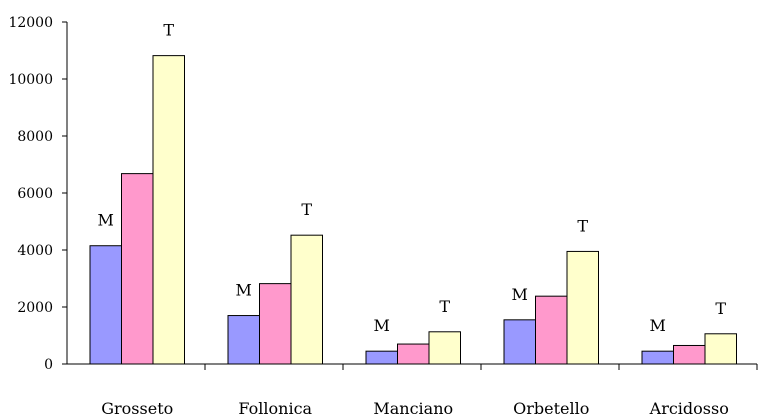 This screenshot has height=418, width=759. Describe the element at coordinates (413, 354) in the screenshot. I see `bar-manciano-s1` at that location.